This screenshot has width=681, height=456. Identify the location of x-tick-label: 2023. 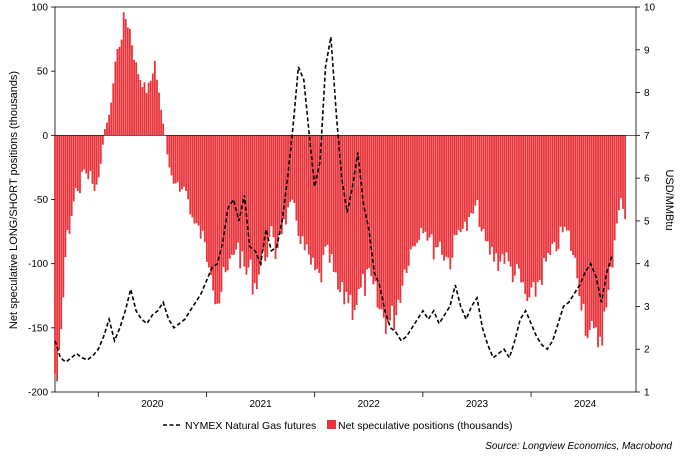
(477, 404).